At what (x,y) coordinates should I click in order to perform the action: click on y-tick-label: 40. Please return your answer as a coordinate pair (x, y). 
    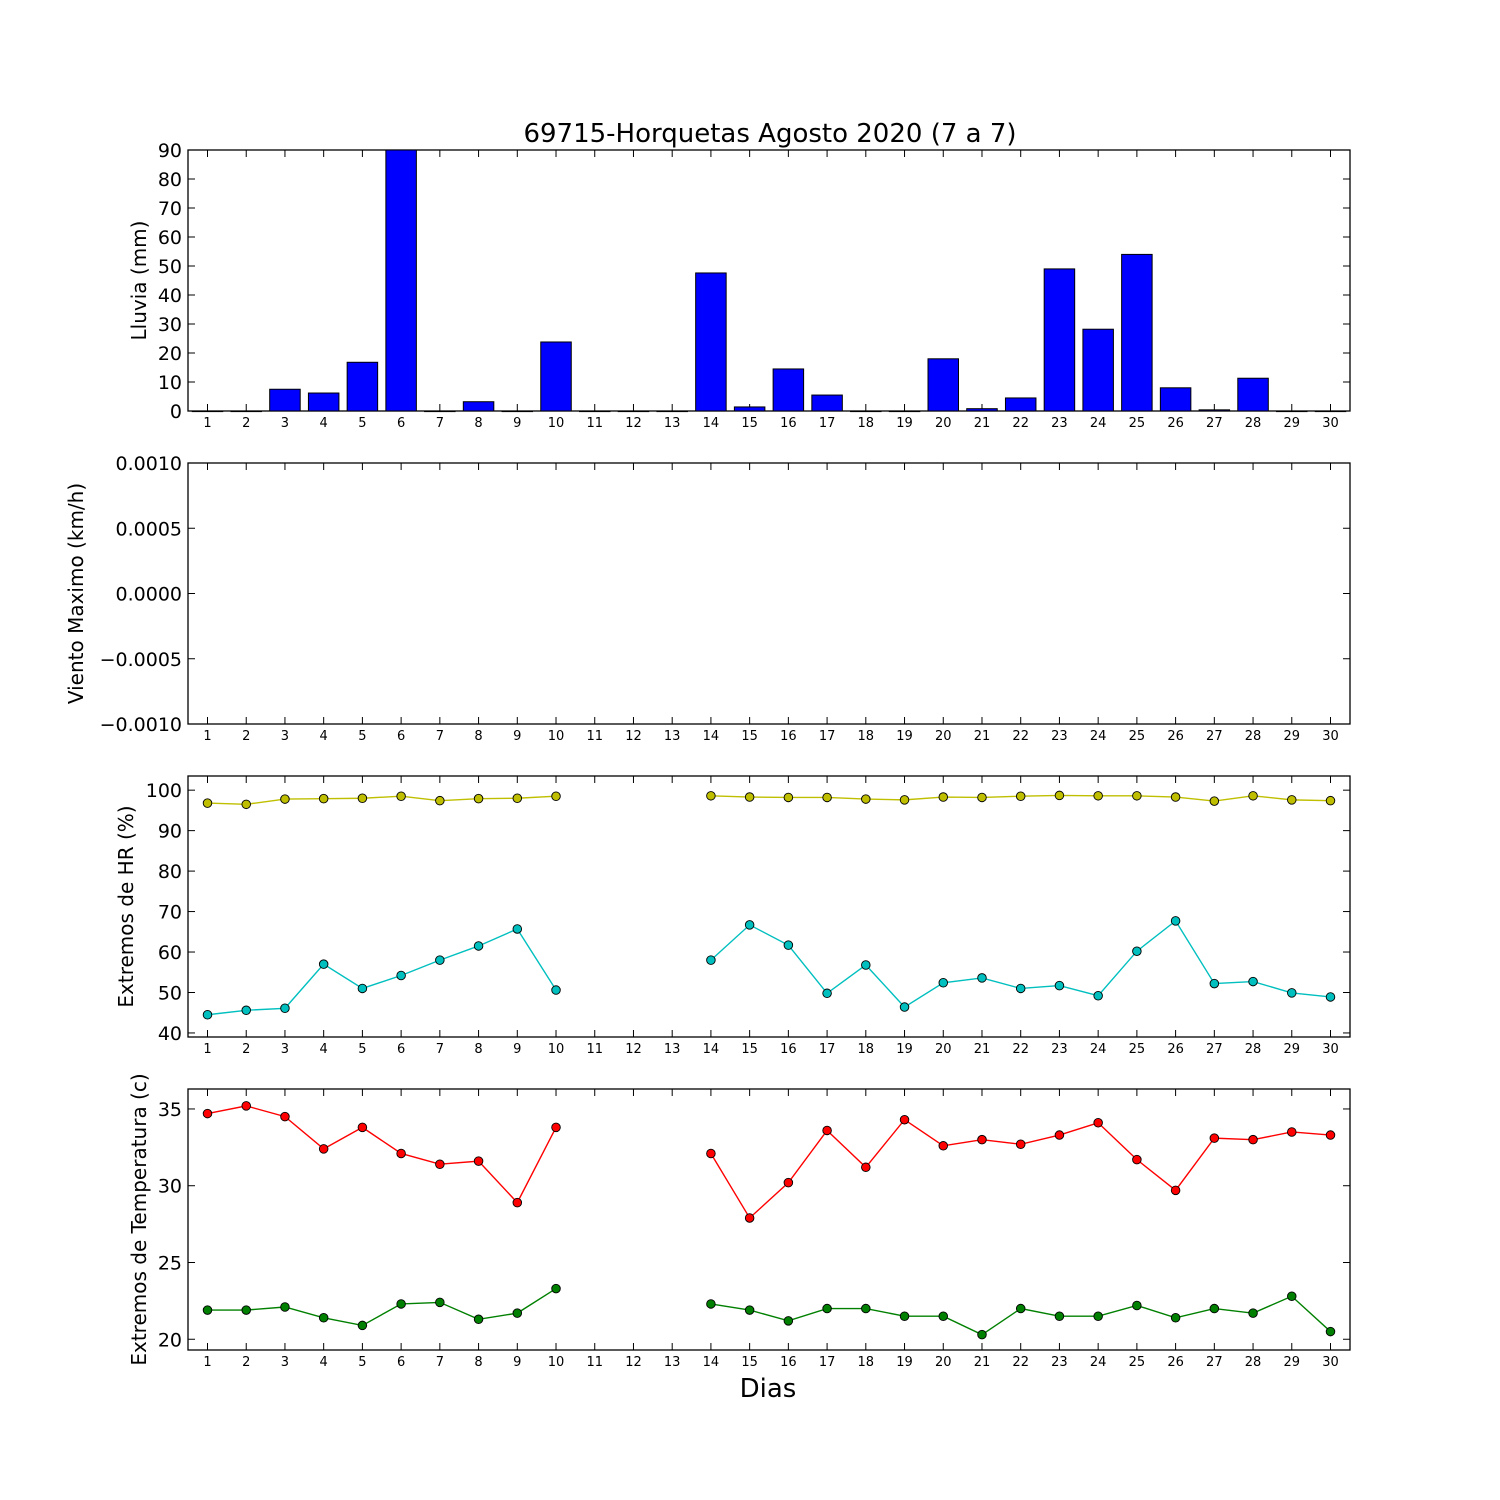
    Looking at the image, I should click on (170, 1034).